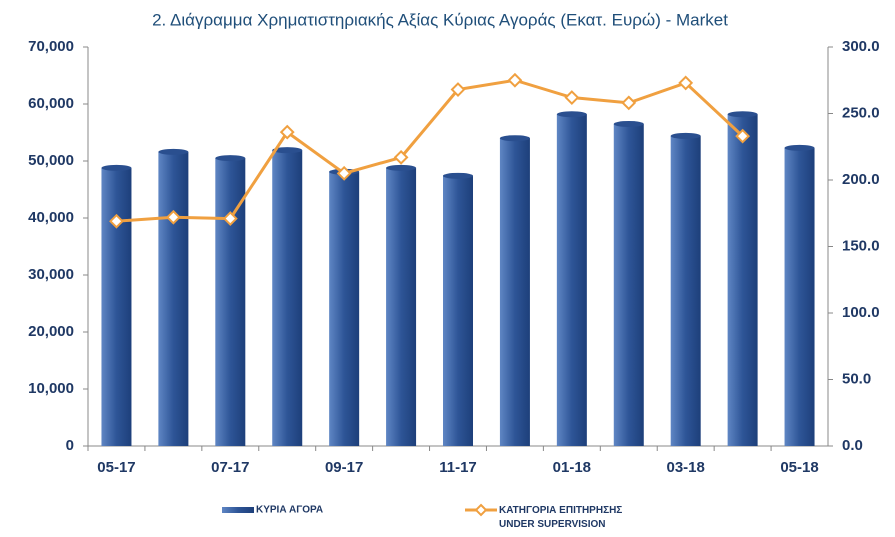  What do you see at coordinates (51, 274) in the screenshot?
I see `y-tick-label: 30,000` at bounding box center [51, 274].